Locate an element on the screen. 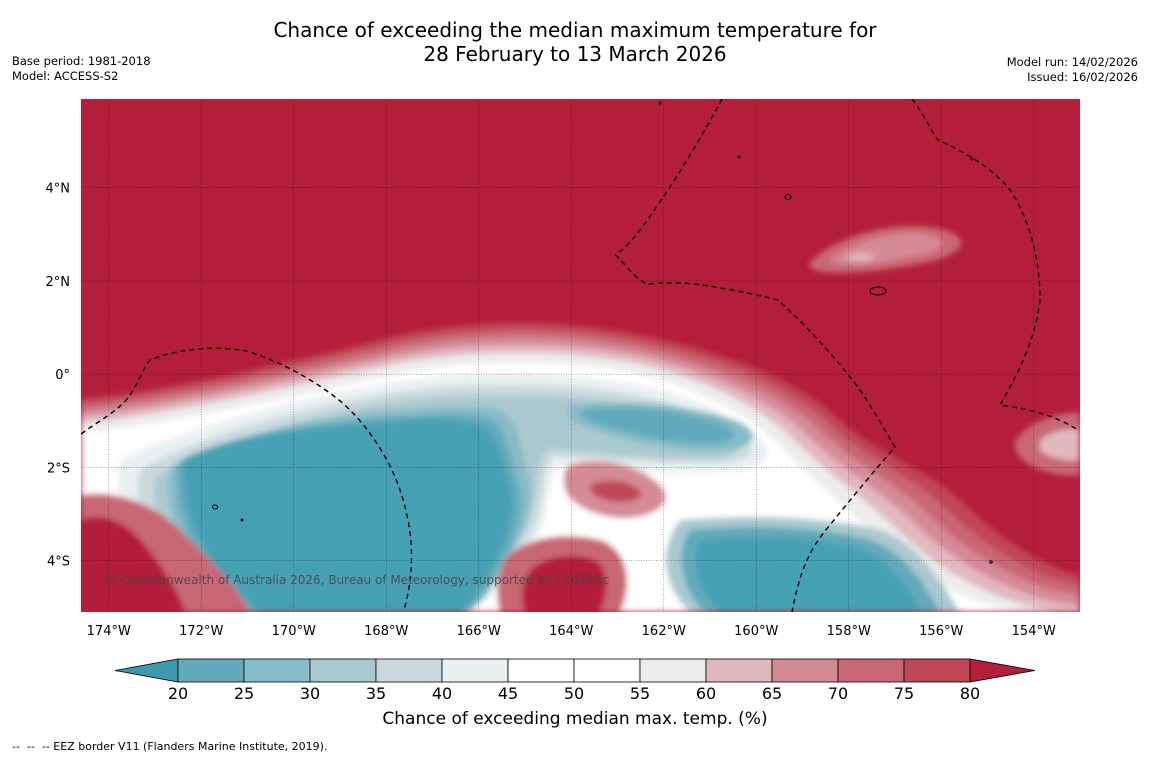 The image size is (1150, 758). colorbar-tick-20: 20 is located at coordinates (178, 693).